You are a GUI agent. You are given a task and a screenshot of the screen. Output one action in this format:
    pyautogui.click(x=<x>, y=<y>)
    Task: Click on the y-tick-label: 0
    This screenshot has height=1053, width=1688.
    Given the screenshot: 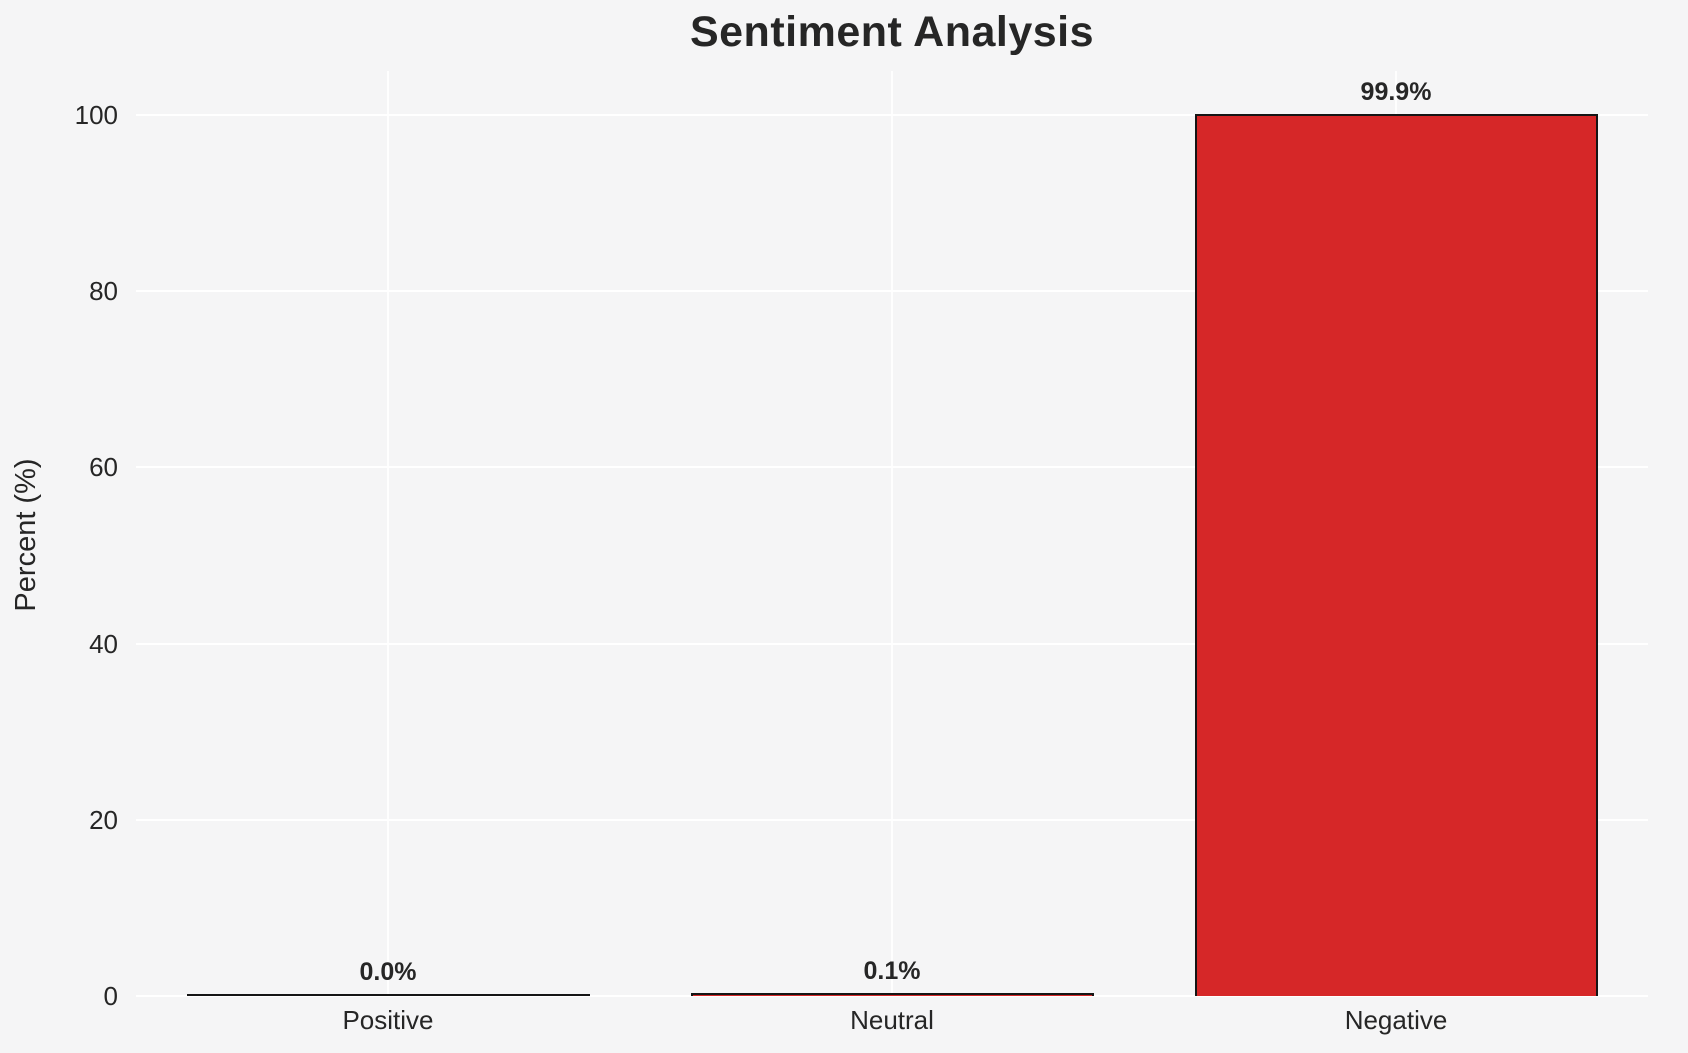 What is the action you would take?
    pyautogui.click(x=110, y=996)
    